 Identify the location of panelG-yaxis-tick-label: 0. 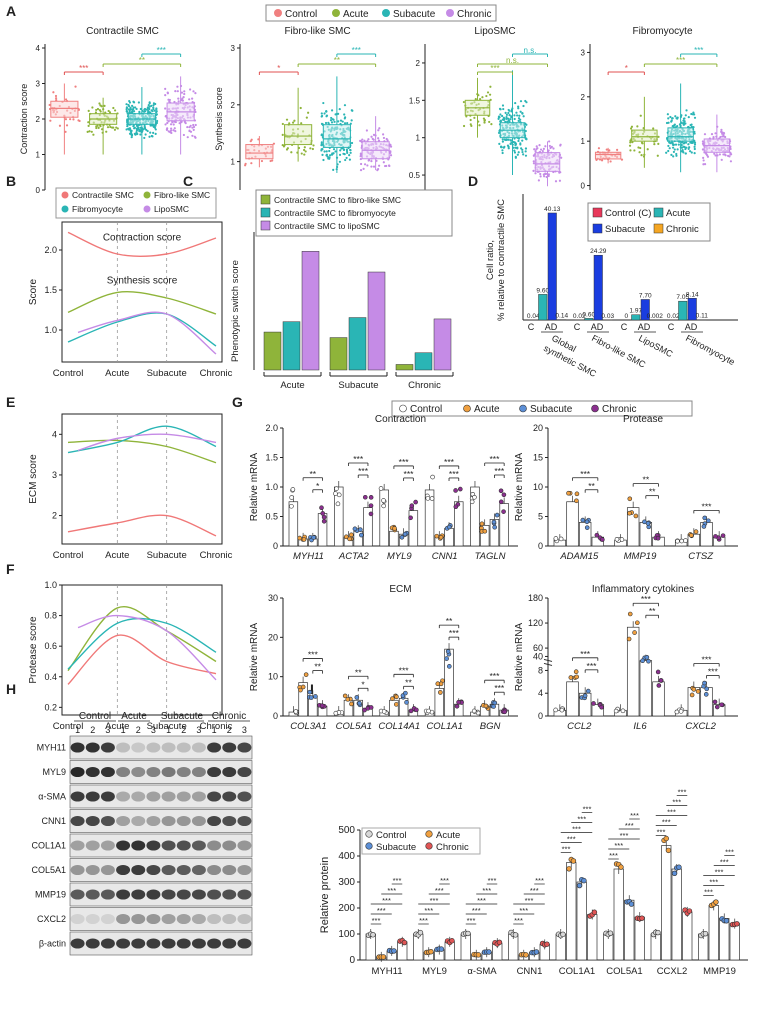
(275, 716).